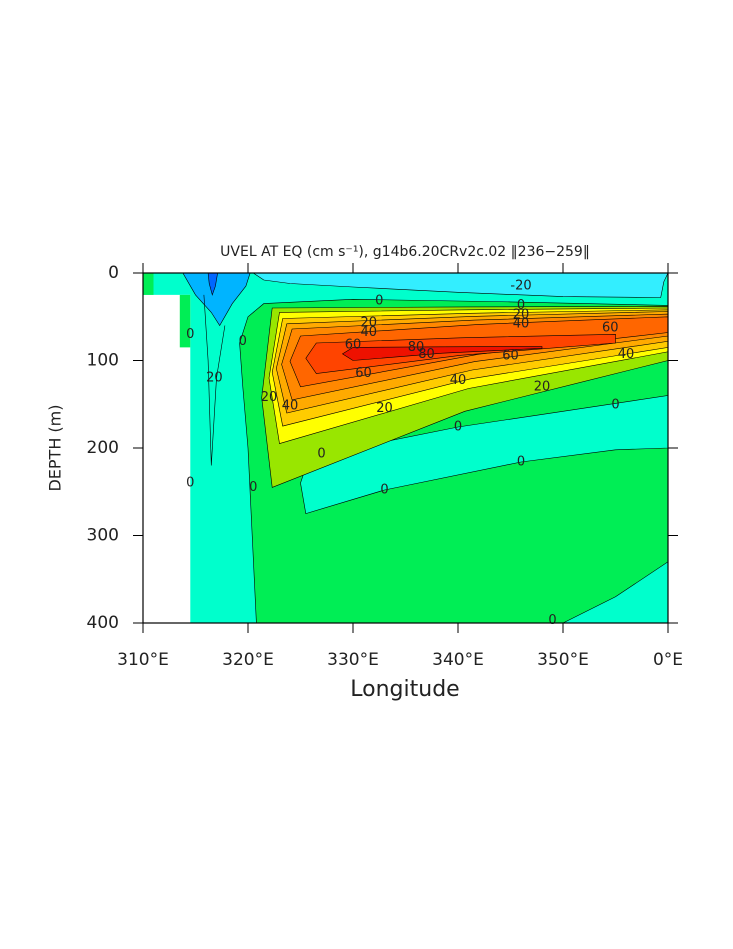 The width and height of the screenshot is (733, 949). I want to click on y-tick-label: 200, so click(103, 448).